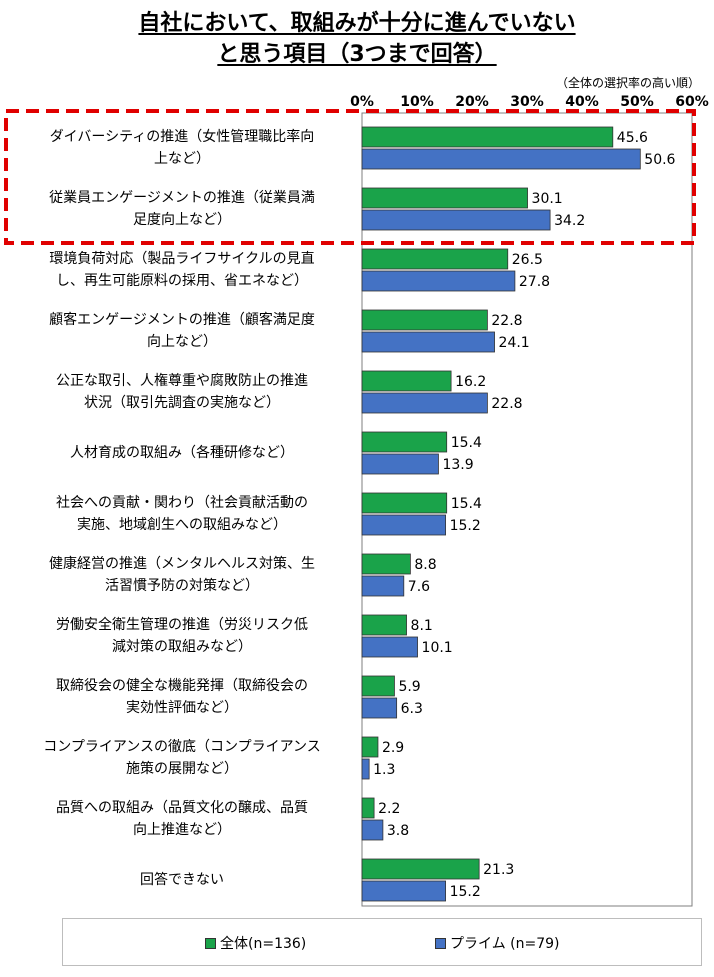  What do you see at coordinates (357, 54) in the screenshot?
I see `title-line-2: と思う項目（3つまで回答）` at bounding box center [357, 54].